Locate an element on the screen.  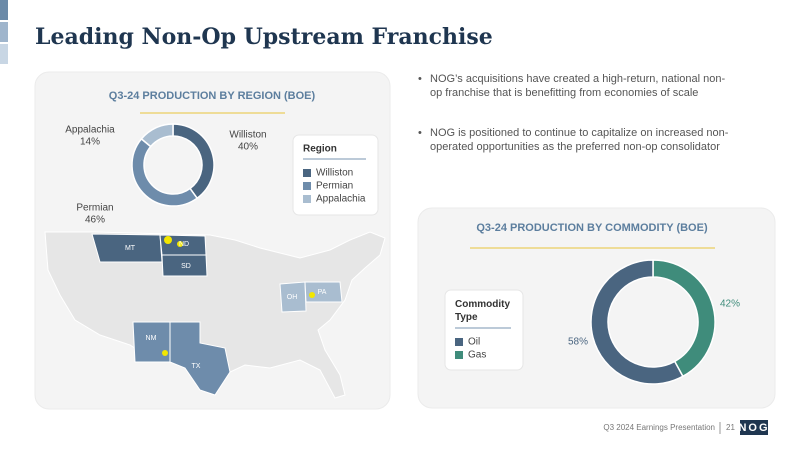
legend-label: Permian is located at coordinates (334, 186).